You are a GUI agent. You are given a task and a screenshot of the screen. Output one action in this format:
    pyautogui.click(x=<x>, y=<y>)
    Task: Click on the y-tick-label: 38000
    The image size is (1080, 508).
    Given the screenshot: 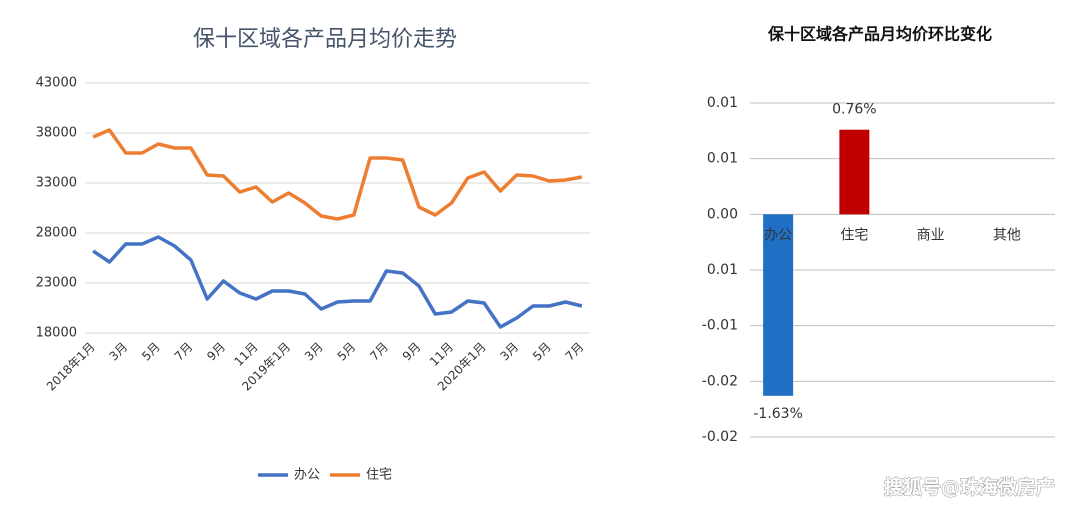 What is the action you would take?
    pyautogui.click(x=56, y=133)
    